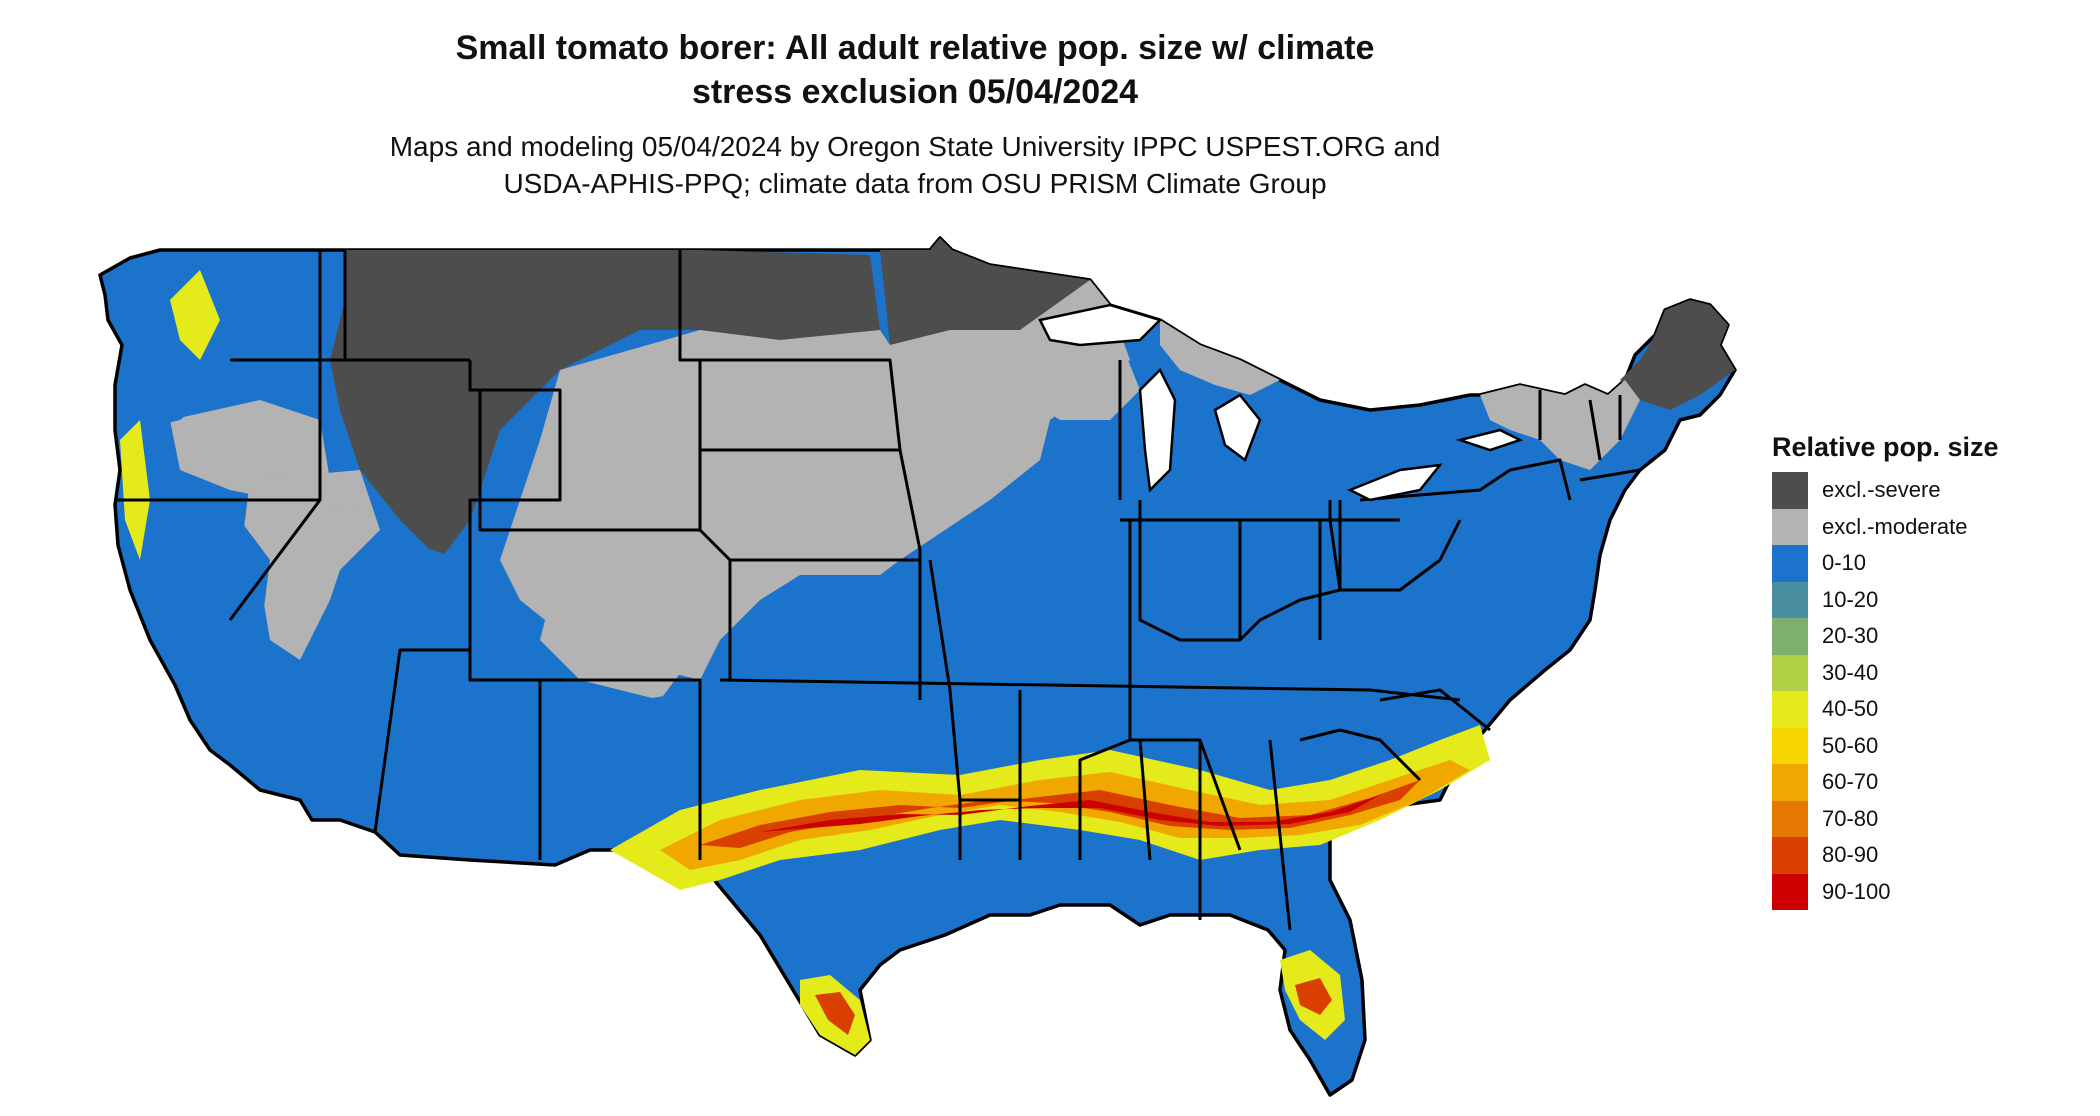 The width and height of the screenshot is (2100, 1116). I want to click on legend-label: 10-20, so click(1850, 599).